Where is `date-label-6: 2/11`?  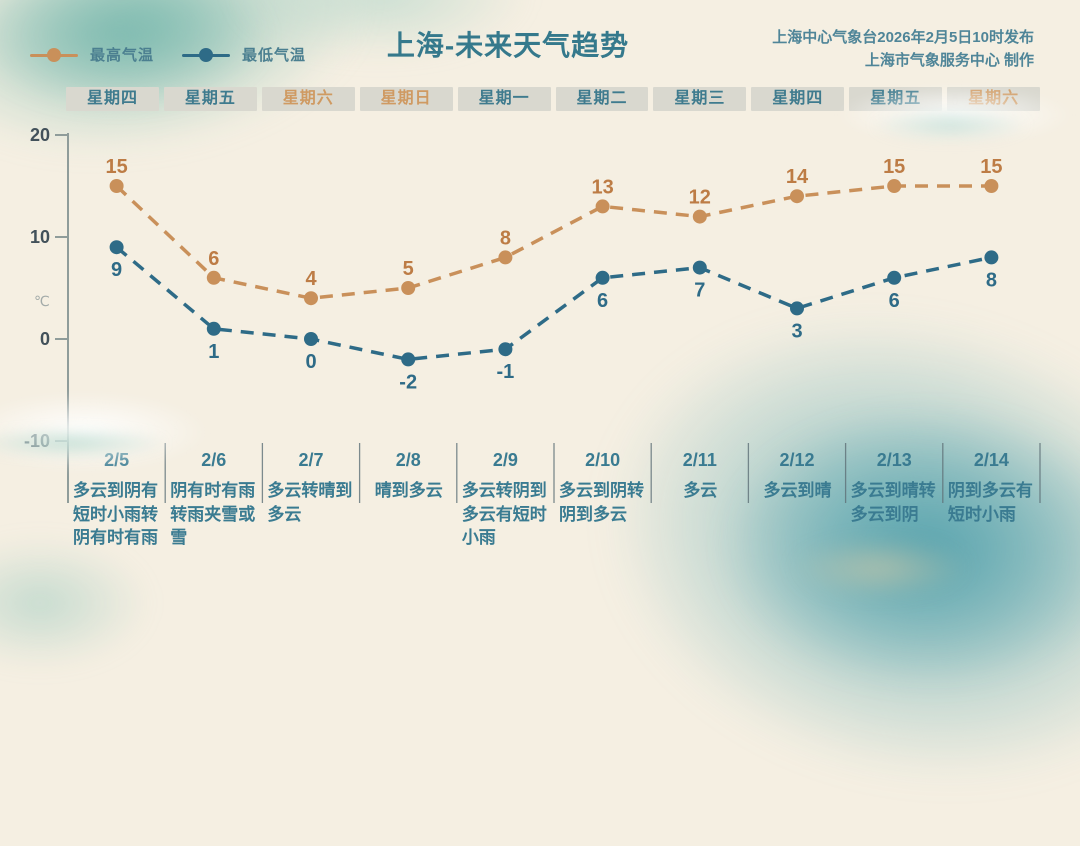
date-label-6: 2/11 is located at coordinates (699, 460).